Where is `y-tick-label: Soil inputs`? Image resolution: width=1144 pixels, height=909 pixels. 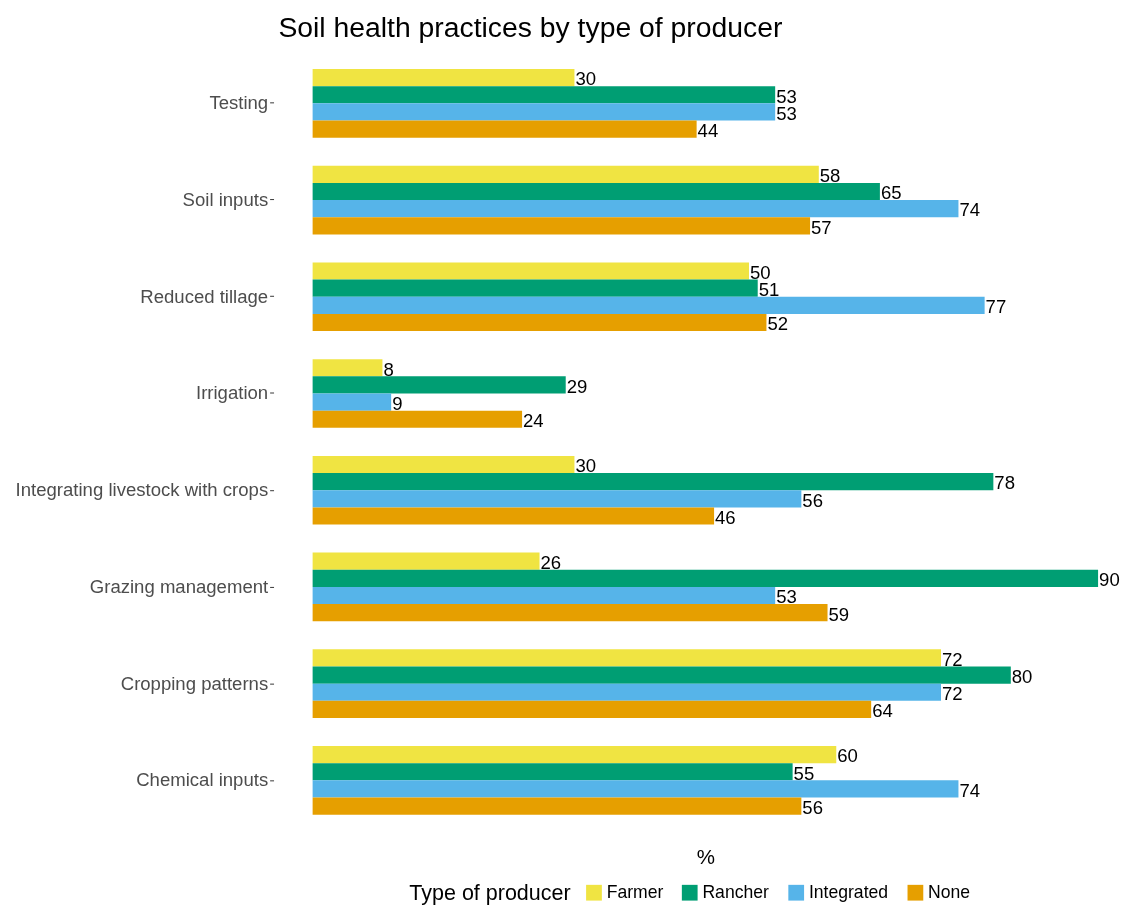
y-tick-label: Soil inputs is located at coordinates (225, 199).